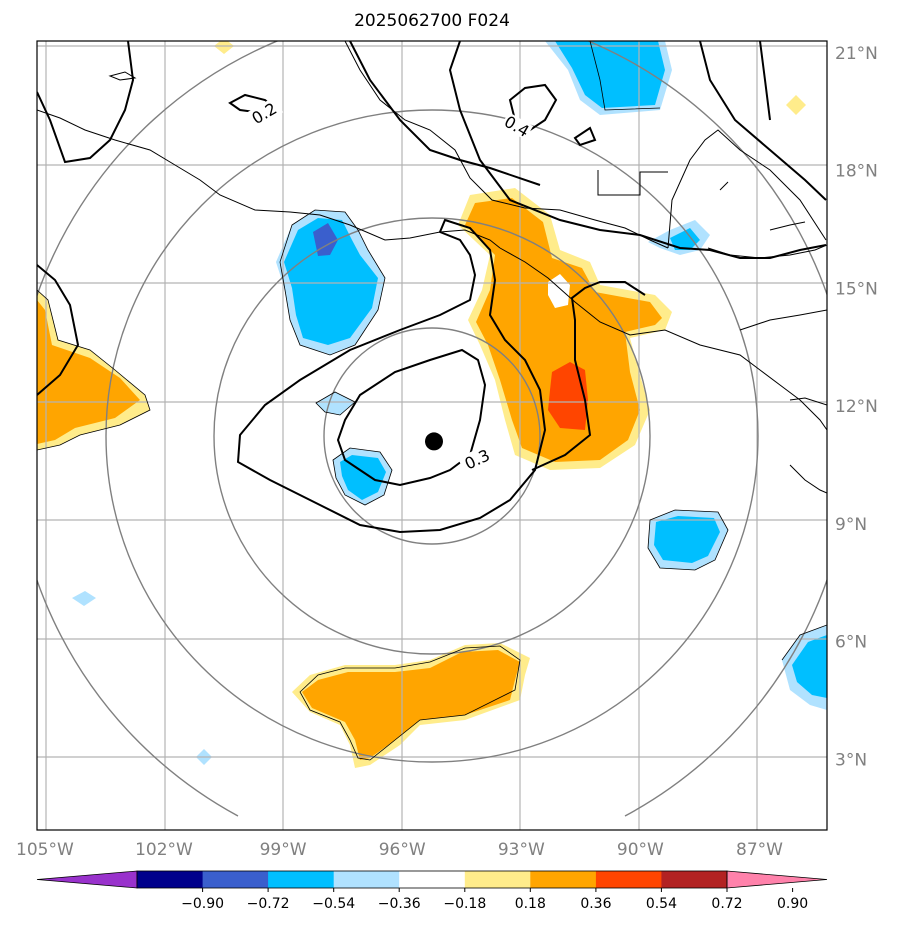 Image resolution: width=897 pixels, height=928 pixels. What do you see at coordinates (464, 904) in the screenshot?
I see `colorbar-tick-label: −0.18` at bounding box center [464, 904].